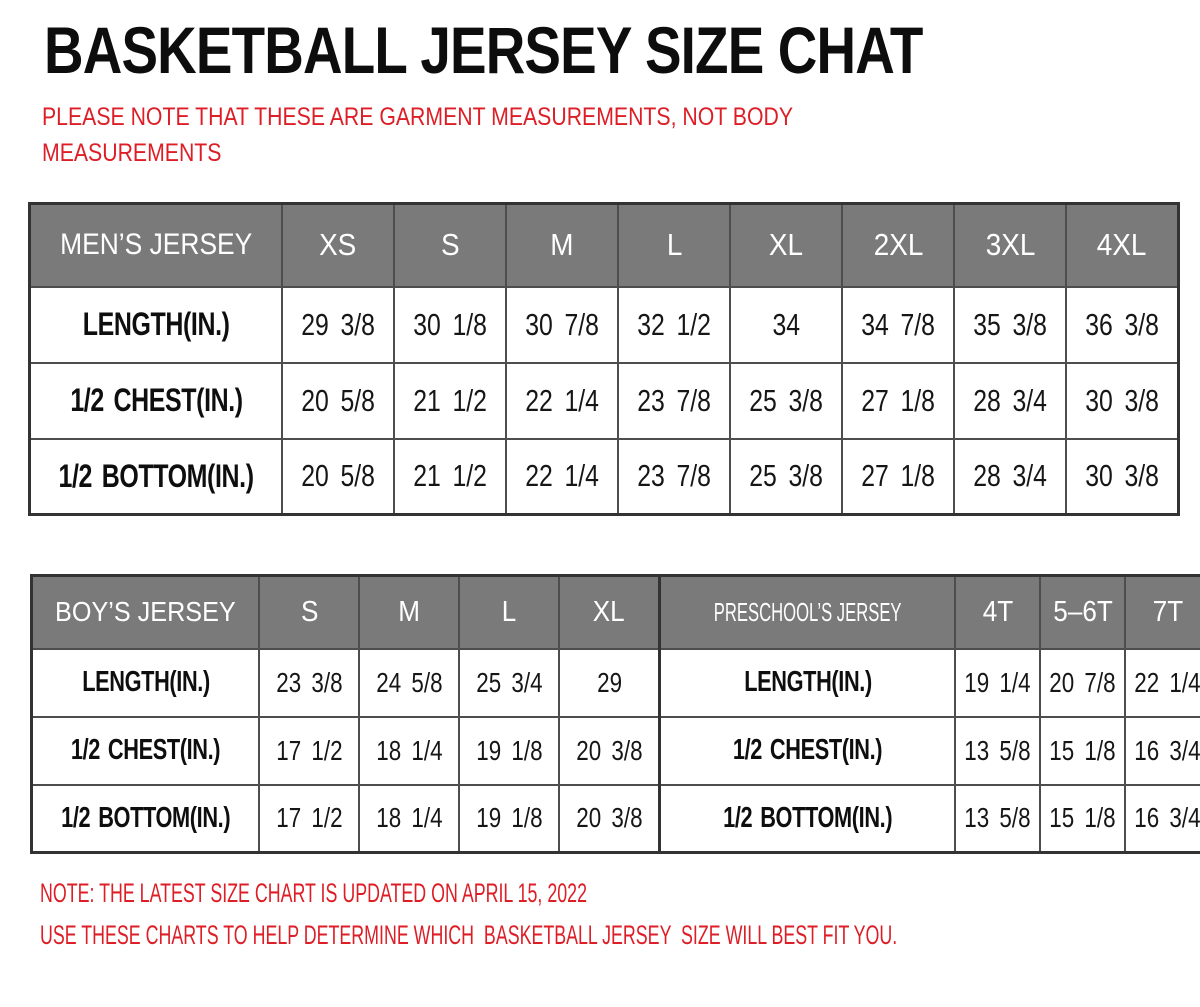 The height and width of the screenshot is (1007, 1200). Describe the element at coordinates (483, 50) in the screenshot. I see `page-title: BASKETBALL JERSEY SIZE CHAT` at that location.